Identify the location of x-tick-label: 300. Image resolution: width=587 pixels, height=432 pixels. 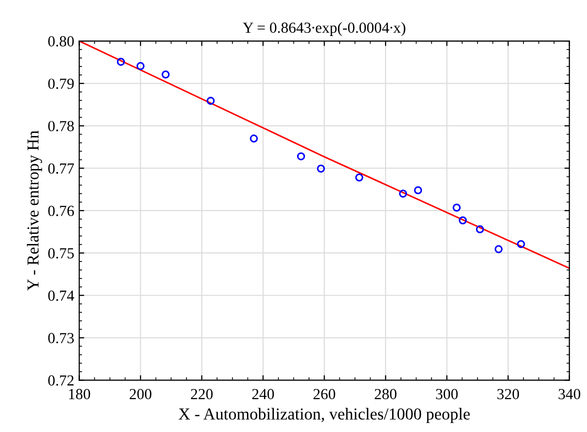
(447, 394).